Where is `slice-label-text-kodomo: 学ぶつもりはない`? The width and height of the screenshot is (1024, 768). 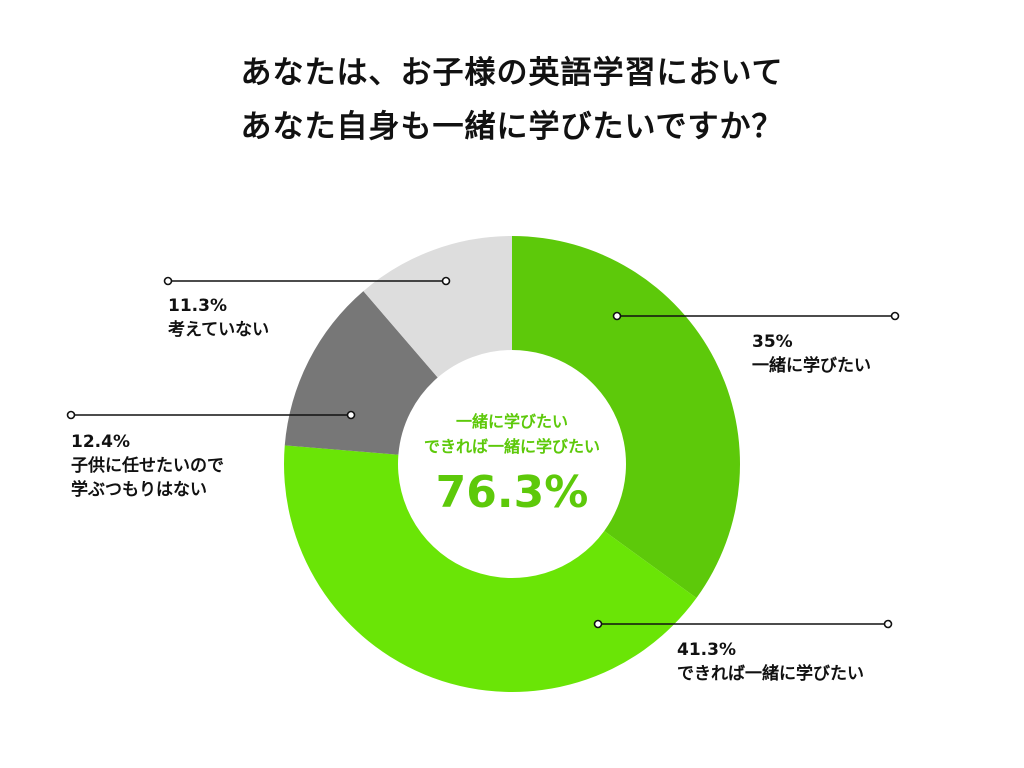 slice-label-text-kodomo: 学ぶつもりはない is located at coordinates (139, 489).